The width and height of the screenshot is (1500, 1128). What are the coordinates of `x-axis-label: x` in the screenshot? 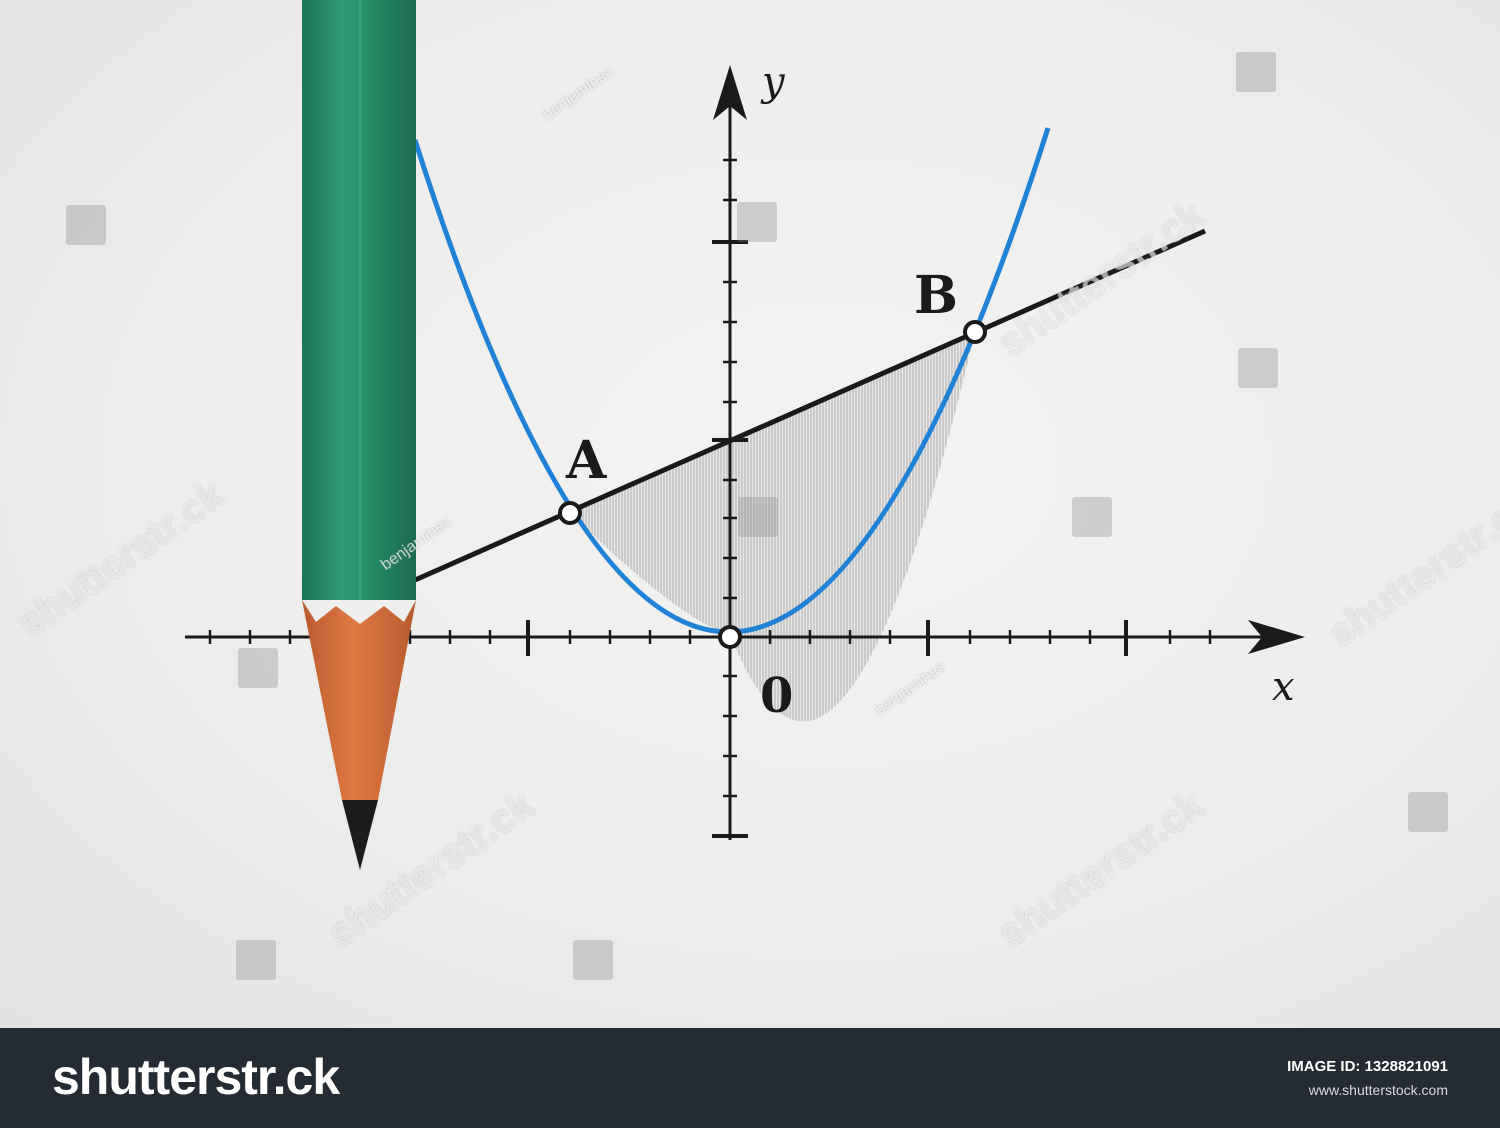 It's located at (1283, 687).